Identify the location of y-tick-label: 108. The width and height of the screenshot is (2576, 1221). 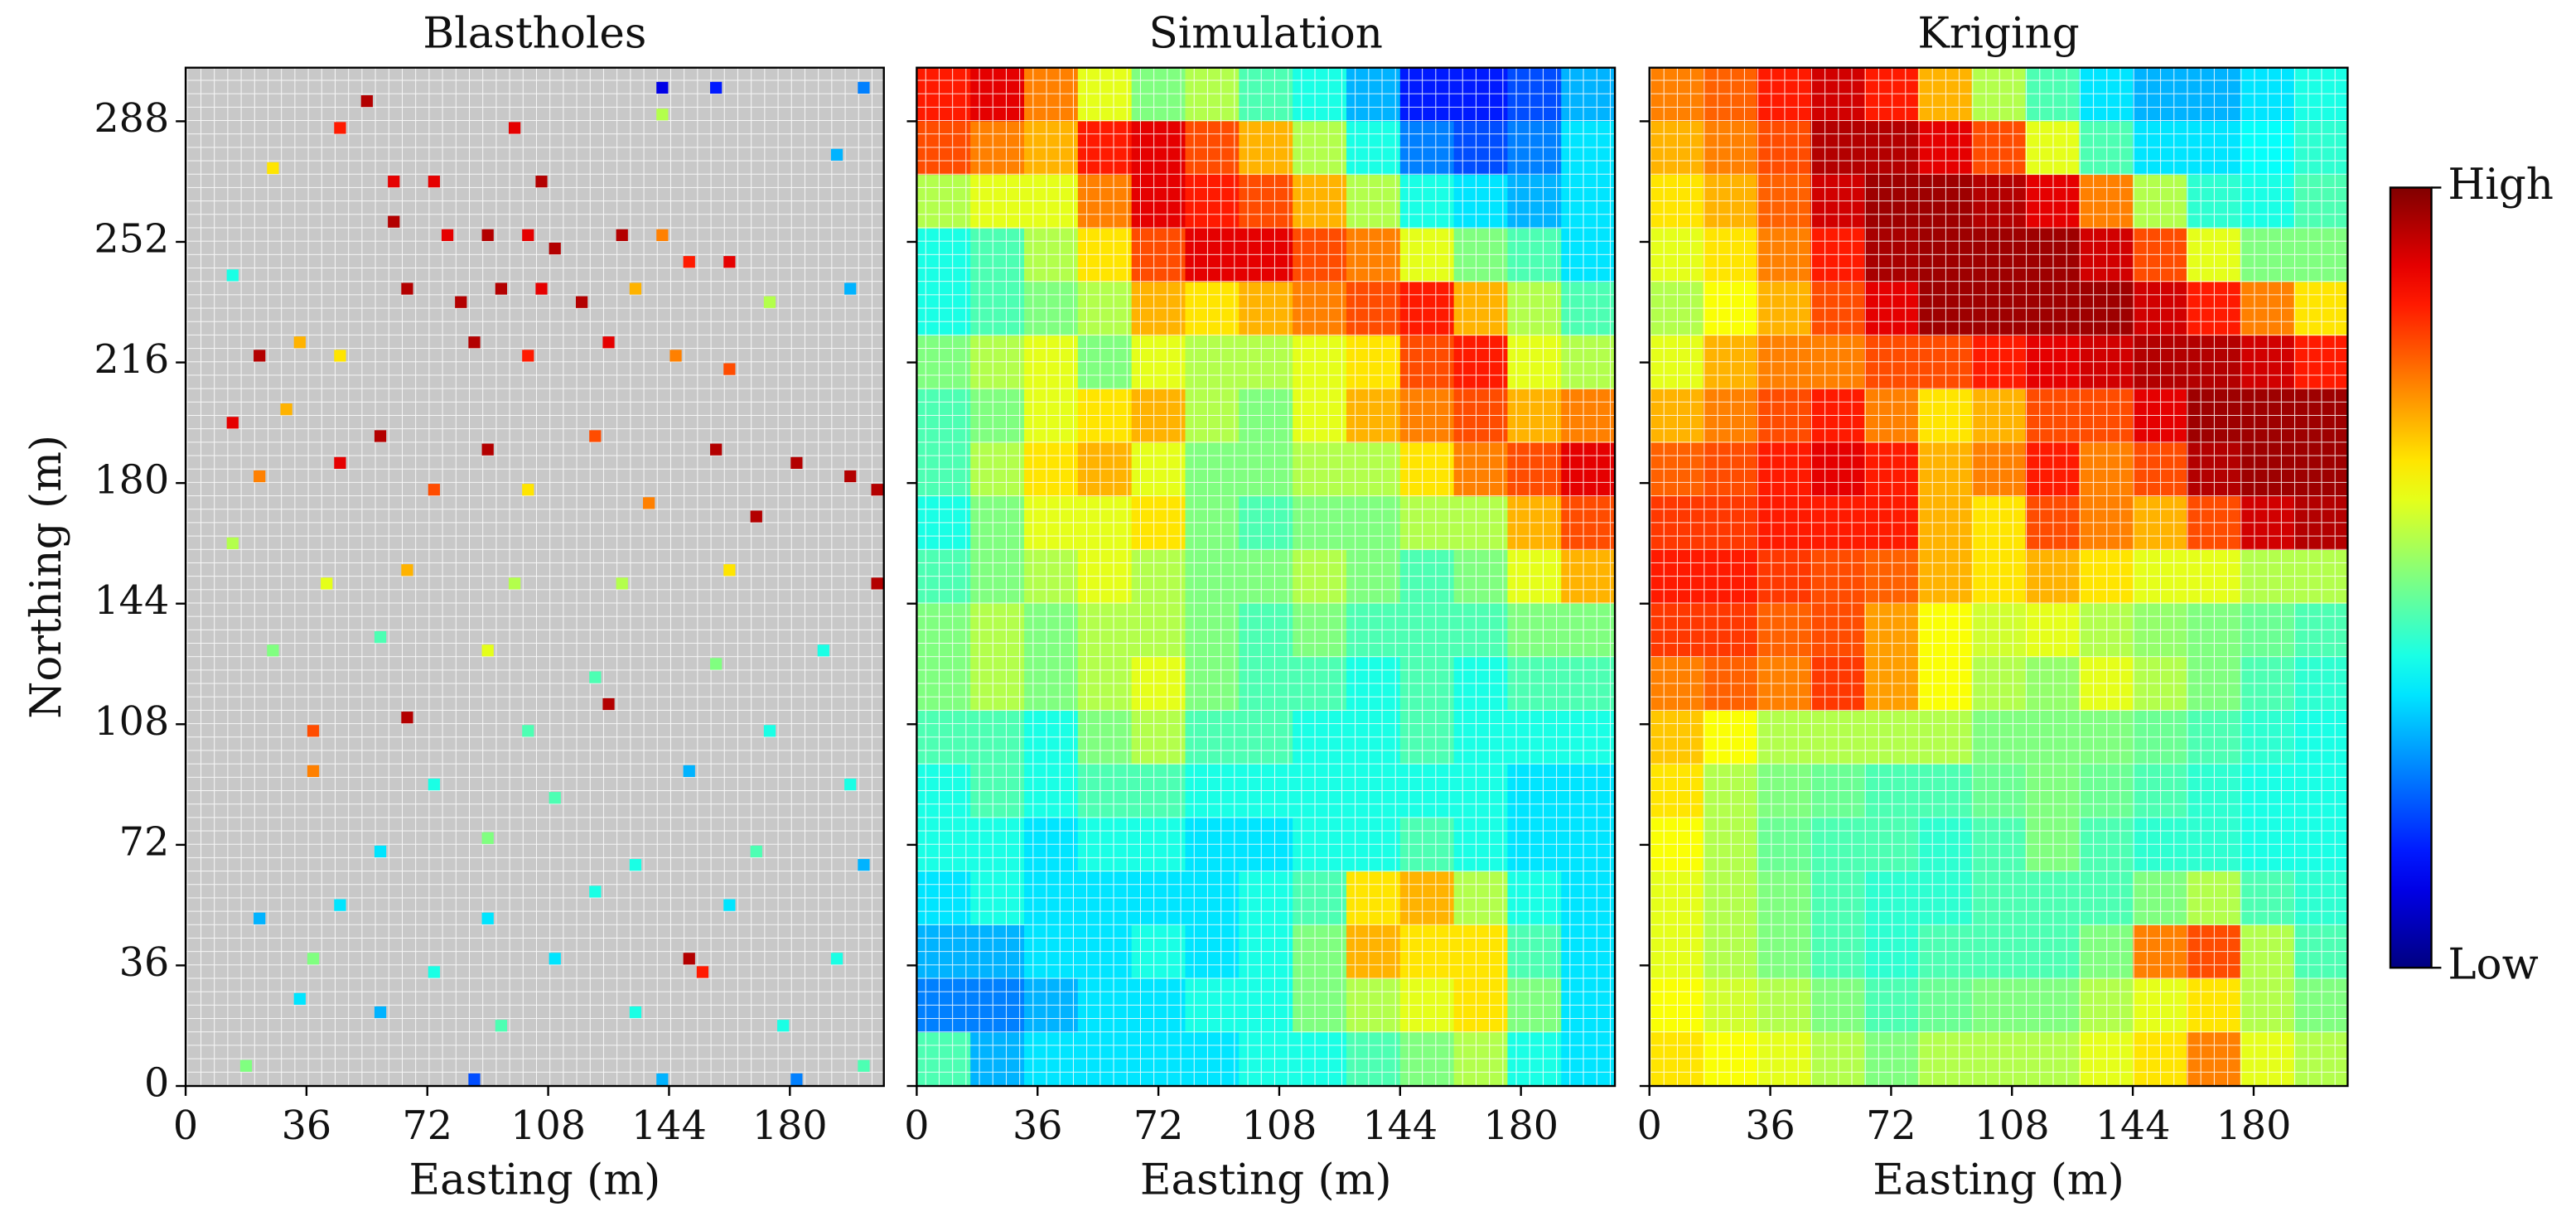
(131, 722).